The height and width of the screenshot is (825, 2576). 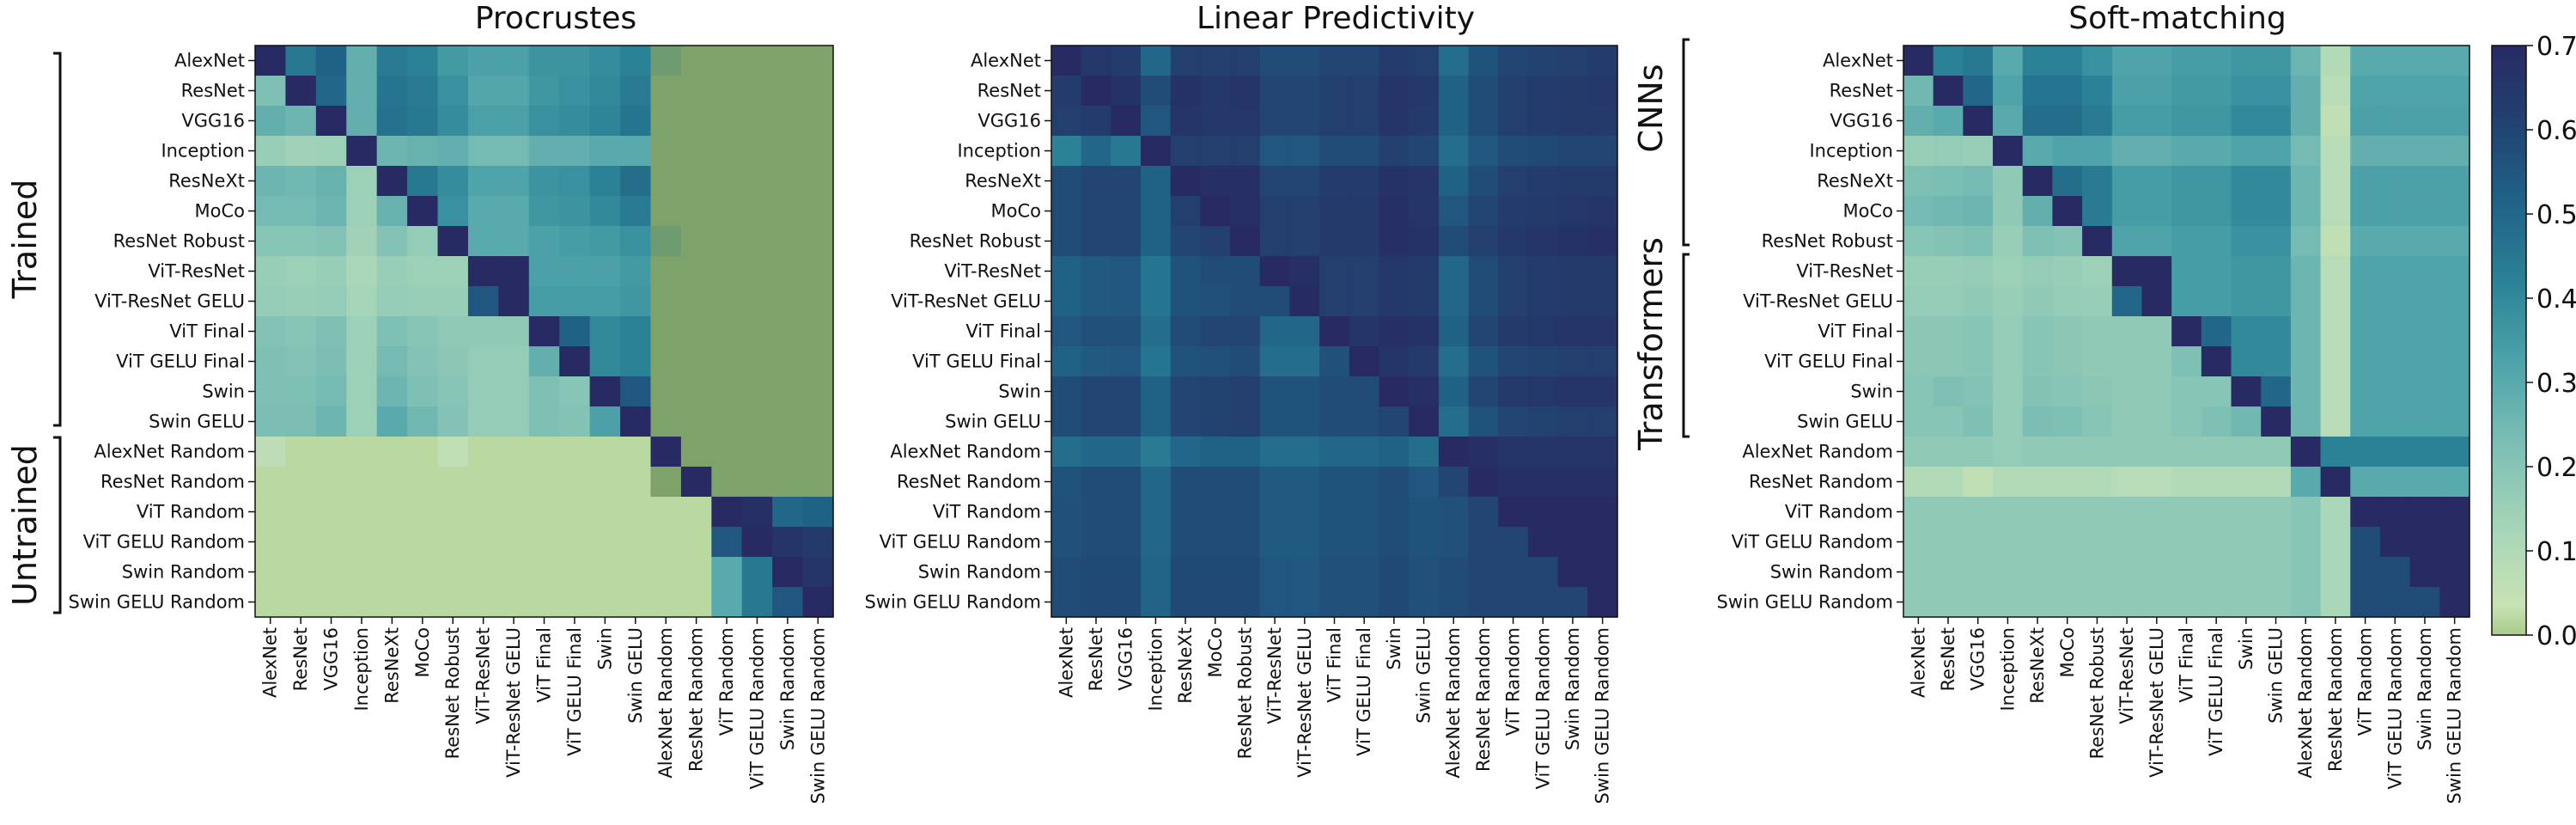 What do you see at coordinates (1812, 542) in the screenshot?
I see `y-tick-label: ViT GELU Random` at bounding box center [1812, 542].